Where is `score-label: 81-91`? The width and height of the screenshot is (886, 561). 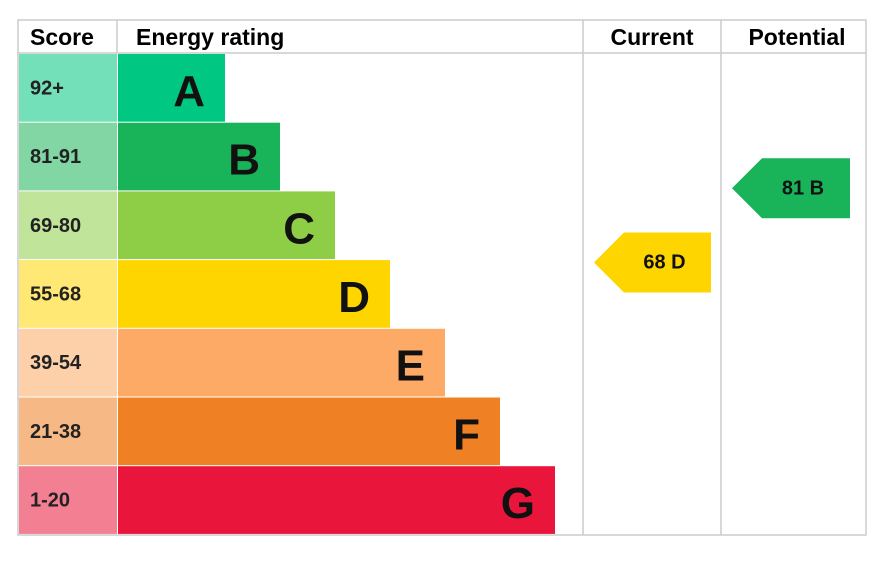
score-label: 81-91 is located at coordinates (55, 157).